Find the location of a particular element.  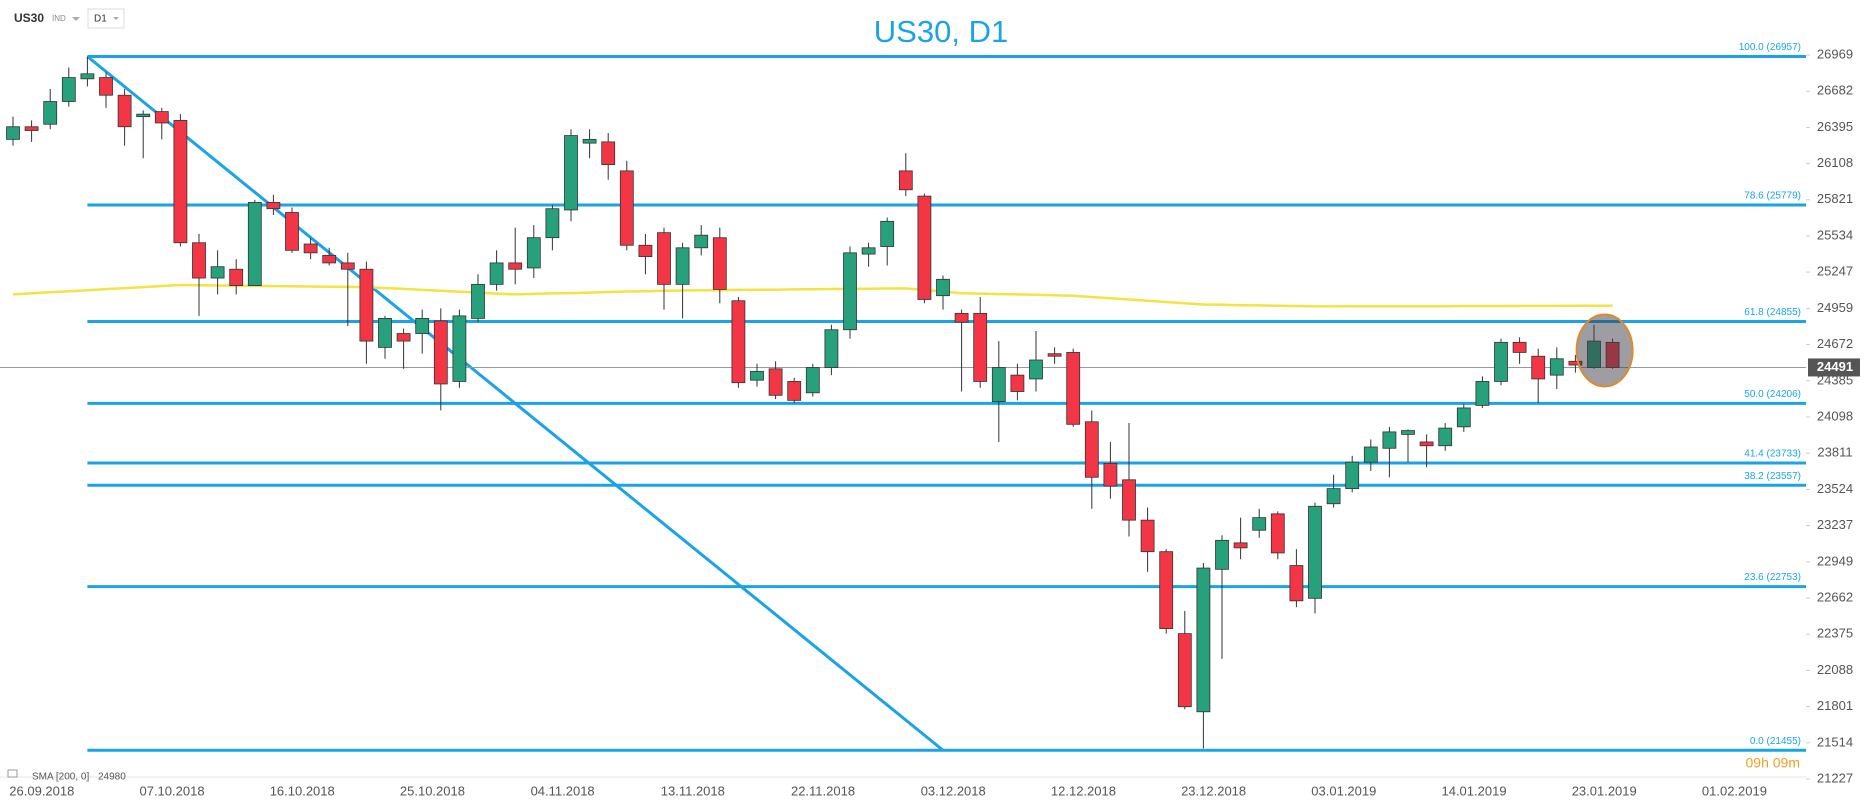

timeframe-box is located at coordinates (106, 18).